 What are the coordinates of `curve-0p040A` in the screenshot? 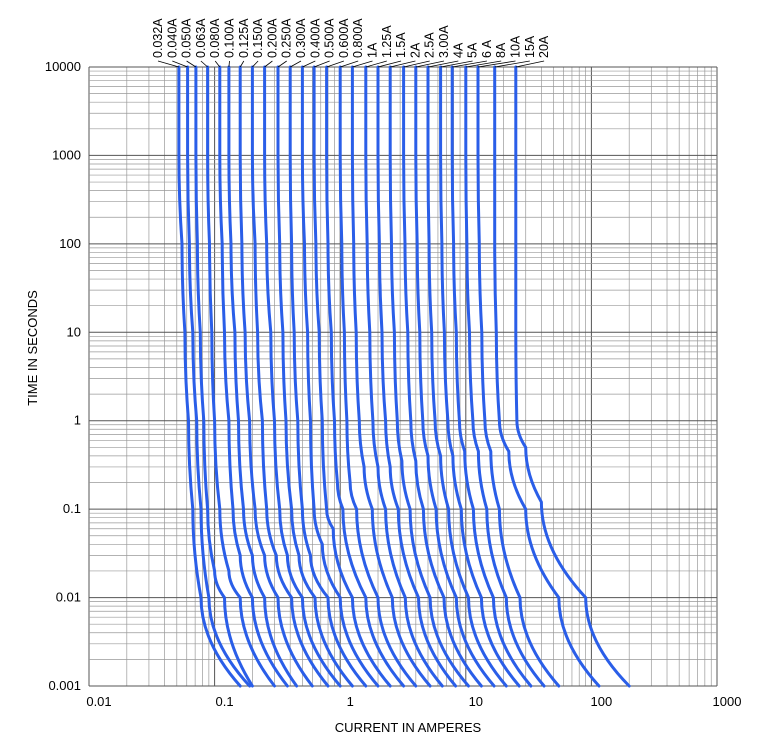 It's located at (219, 376).